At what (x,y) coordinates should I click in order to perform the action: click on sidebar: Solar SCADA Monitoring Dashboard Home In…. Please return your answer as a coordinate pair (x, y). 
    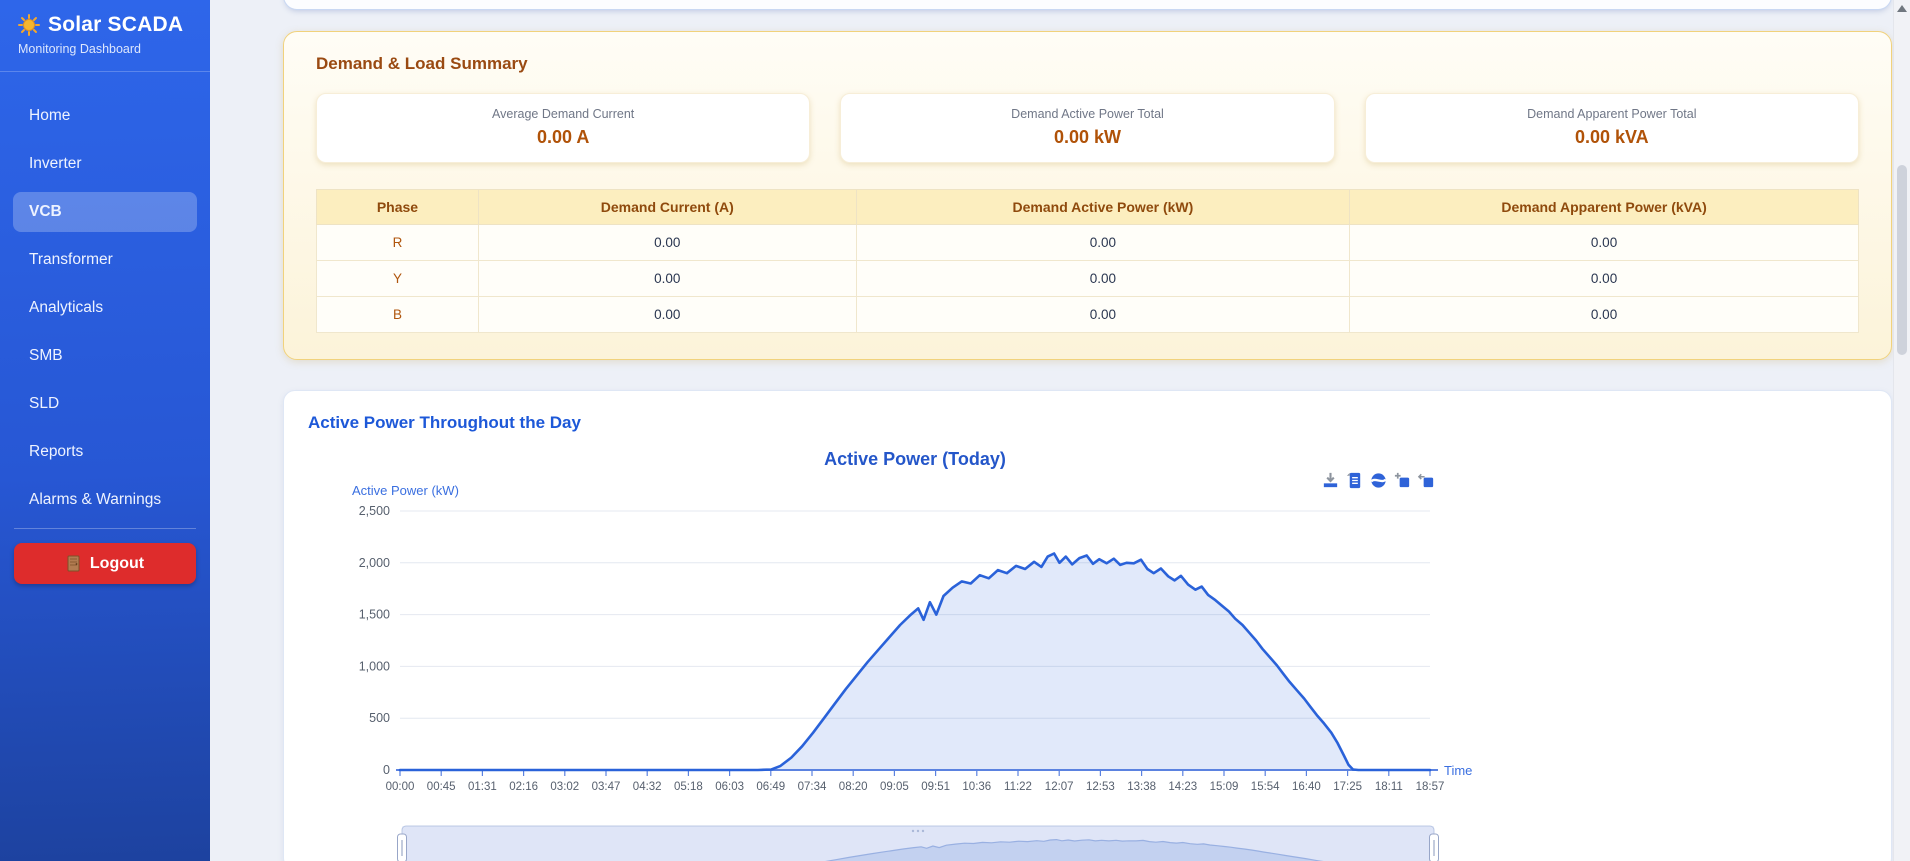
    Looking at the image, I should click on (105, 430).